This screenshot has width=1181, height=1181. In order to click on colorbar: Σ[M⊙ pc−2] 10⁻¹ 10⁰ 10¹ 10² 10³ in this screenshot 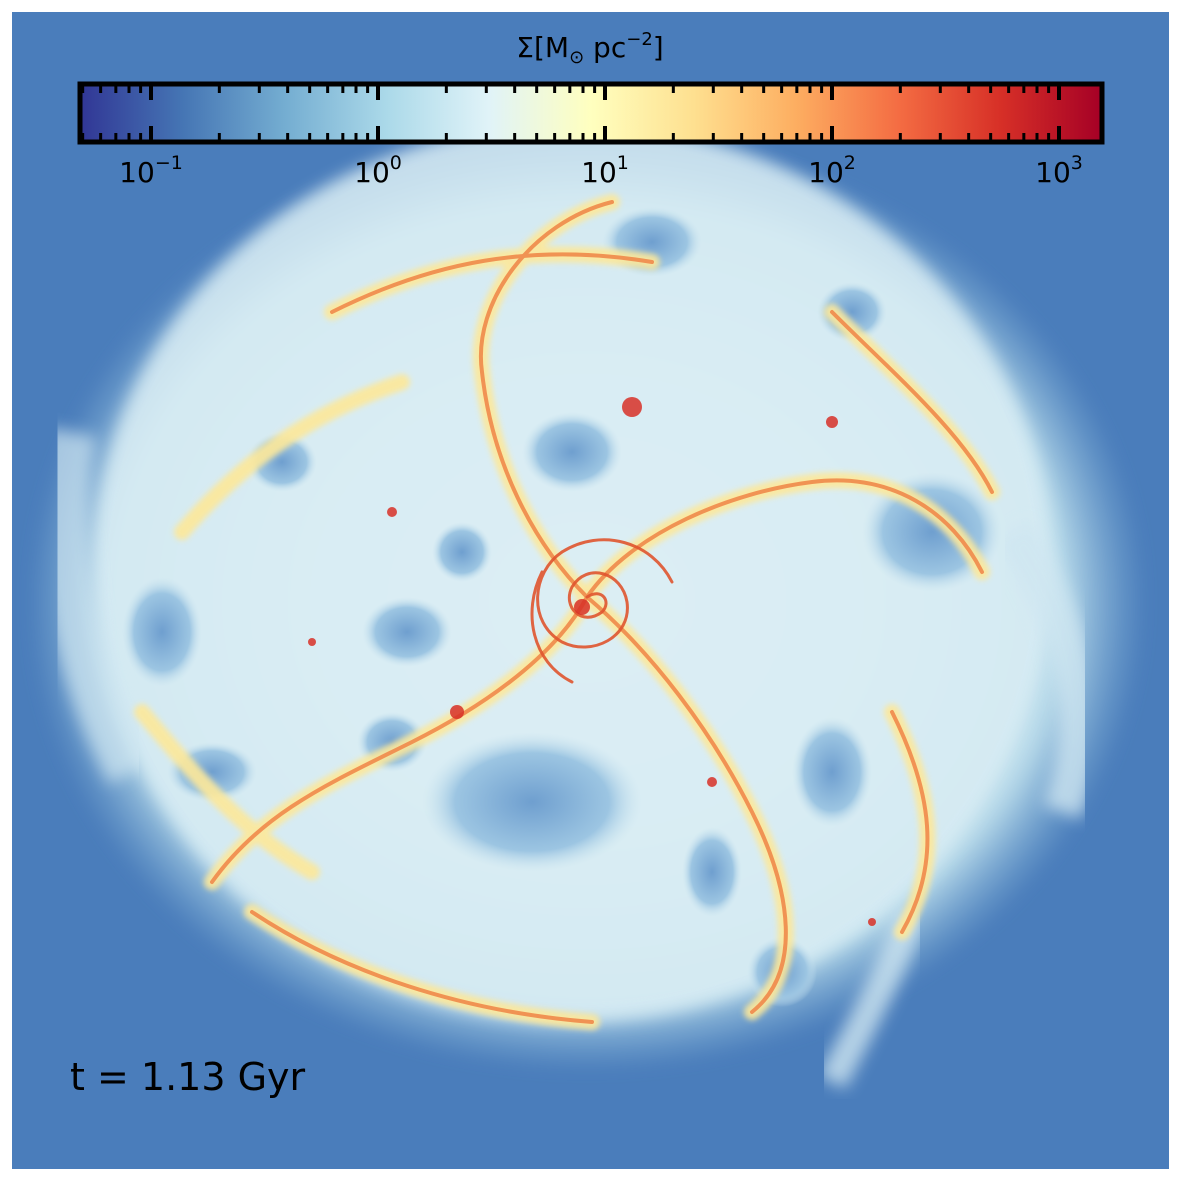, I will do `click(591, 109)`.